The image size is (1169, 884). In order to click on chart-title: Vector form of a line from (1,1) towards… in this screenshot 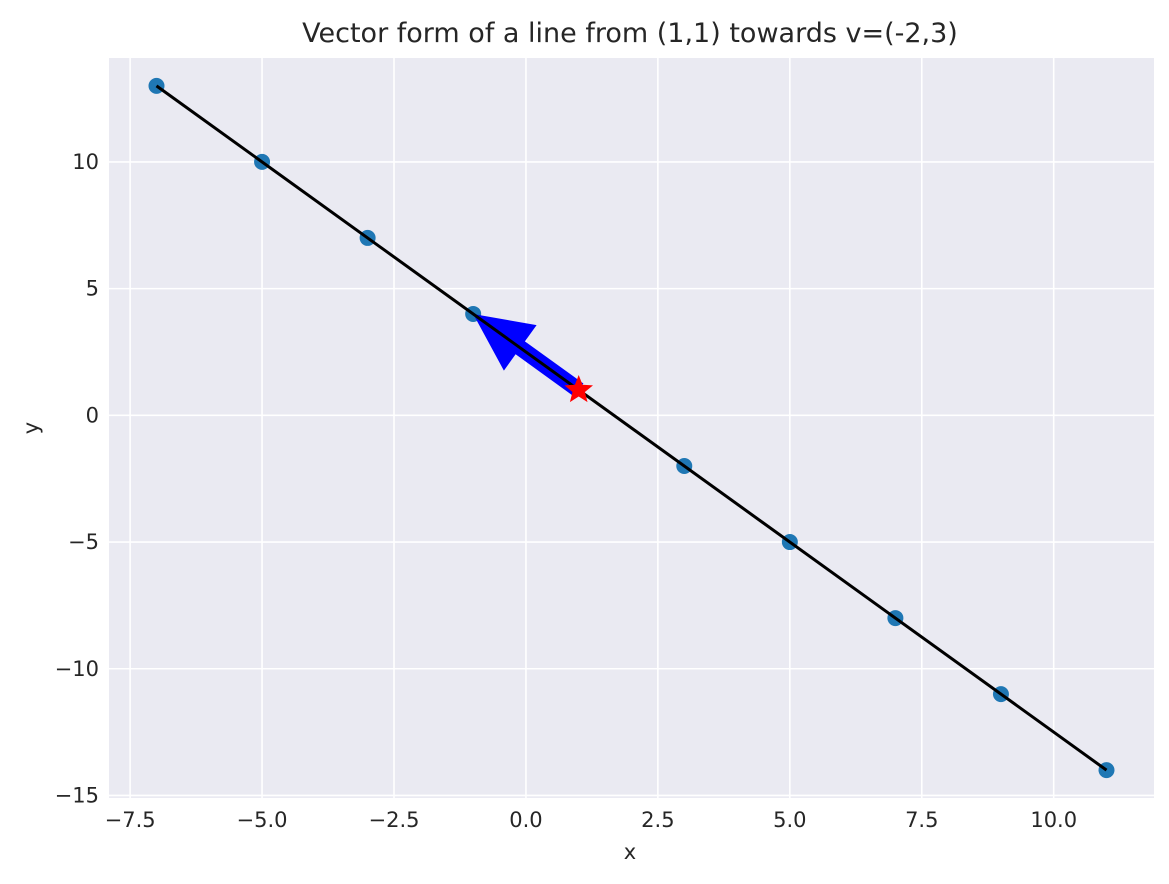, I will do `click(630, 33)`.